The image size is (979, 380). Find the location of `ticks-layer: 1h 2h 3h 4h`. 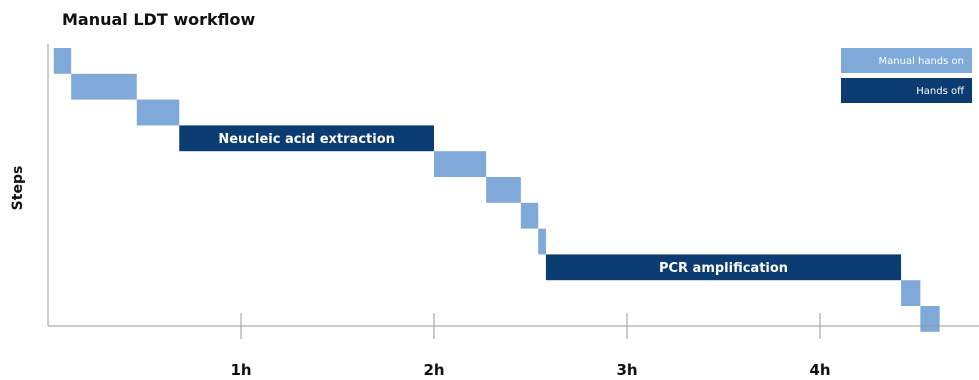

ticks-layer: 1h 2h 3h 4h is located at coordinates (530, 346).